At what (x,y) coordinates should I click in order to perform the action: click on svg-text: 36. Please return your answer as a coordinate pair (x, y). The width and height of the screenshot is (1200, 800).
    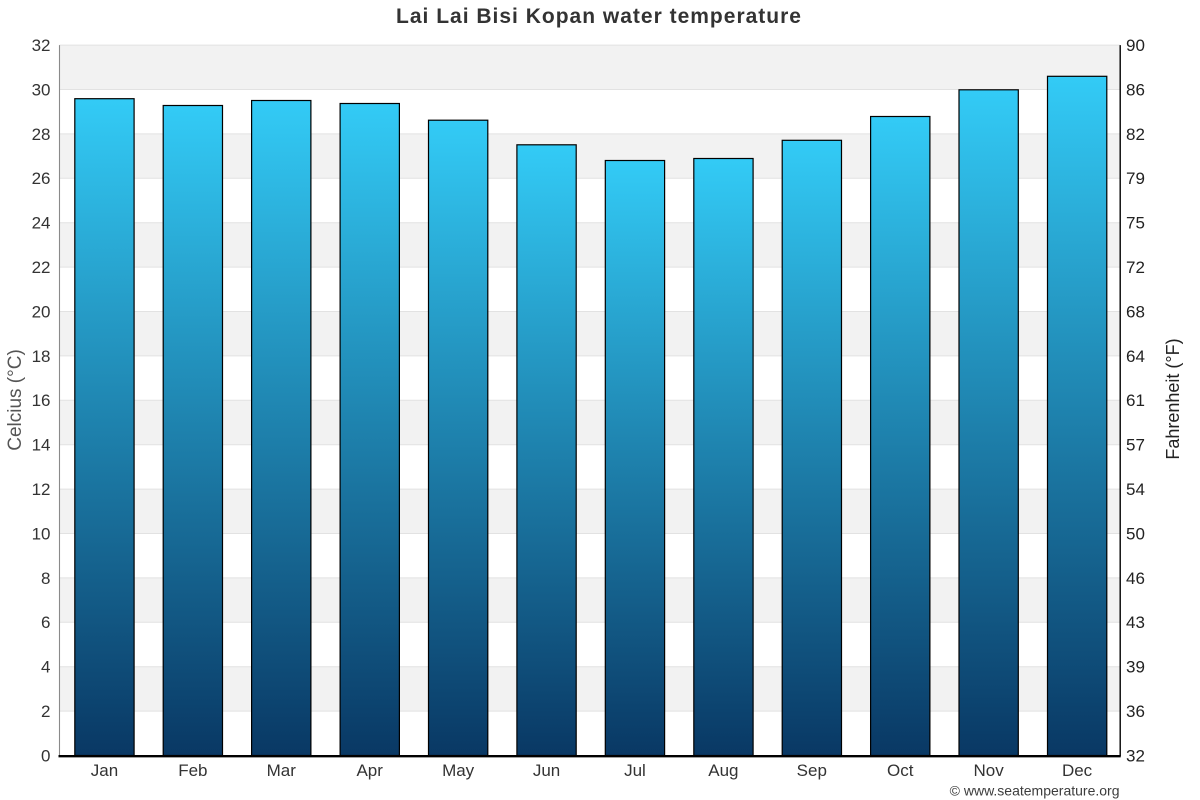
    Looking at the image, I should click on (1135, 711).